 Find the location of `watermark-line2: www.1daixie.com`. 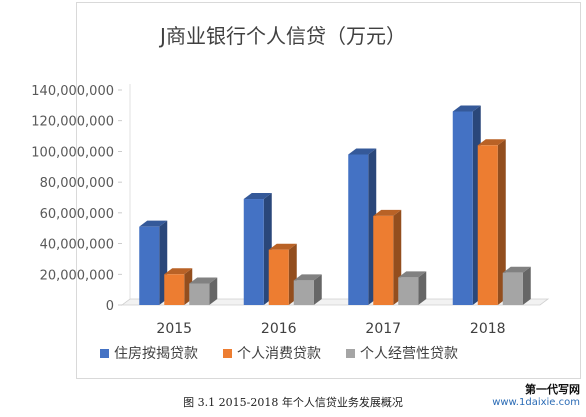

watermark-line2: www.1daixie.com is located at coordinates (536, 402).